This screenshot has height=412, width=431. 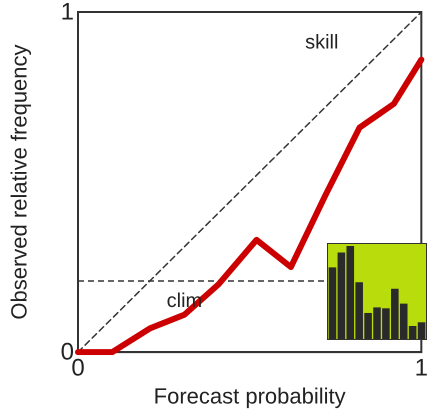 What do you see at coordinates (19, 182) in the screenshot?
I see `y-axis-title: Observed relative frequency` at bounding box center [19, 182].